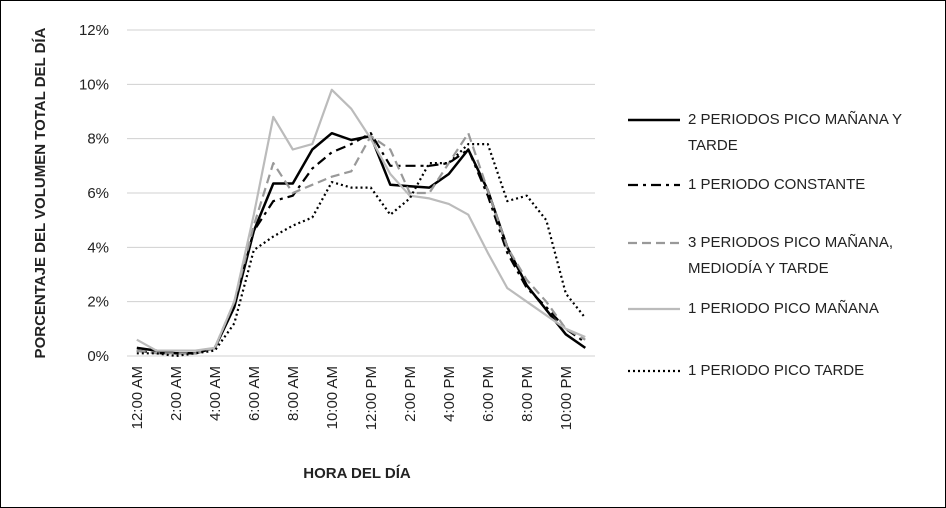  I want to click on legend-label: 1 PERIODO PICO TARDE, so click(776, 370).